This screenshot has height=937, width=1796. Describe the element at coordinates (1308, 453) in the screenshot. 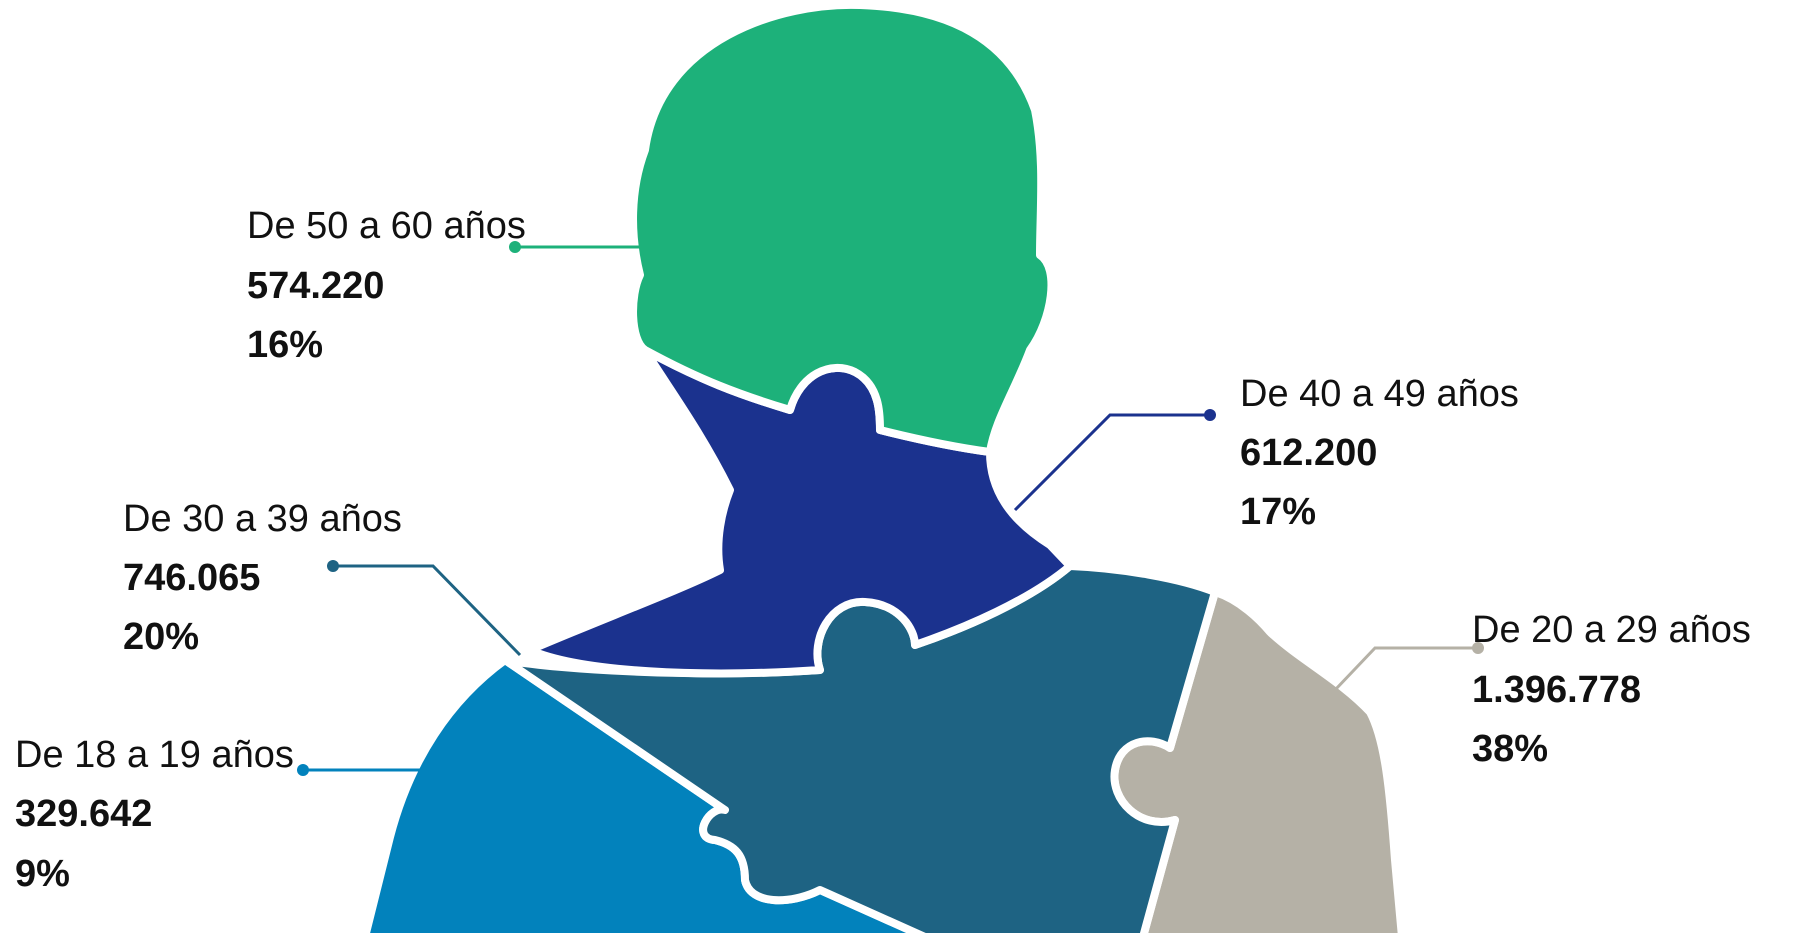

I see `value-40-49: 612.200` at that location.